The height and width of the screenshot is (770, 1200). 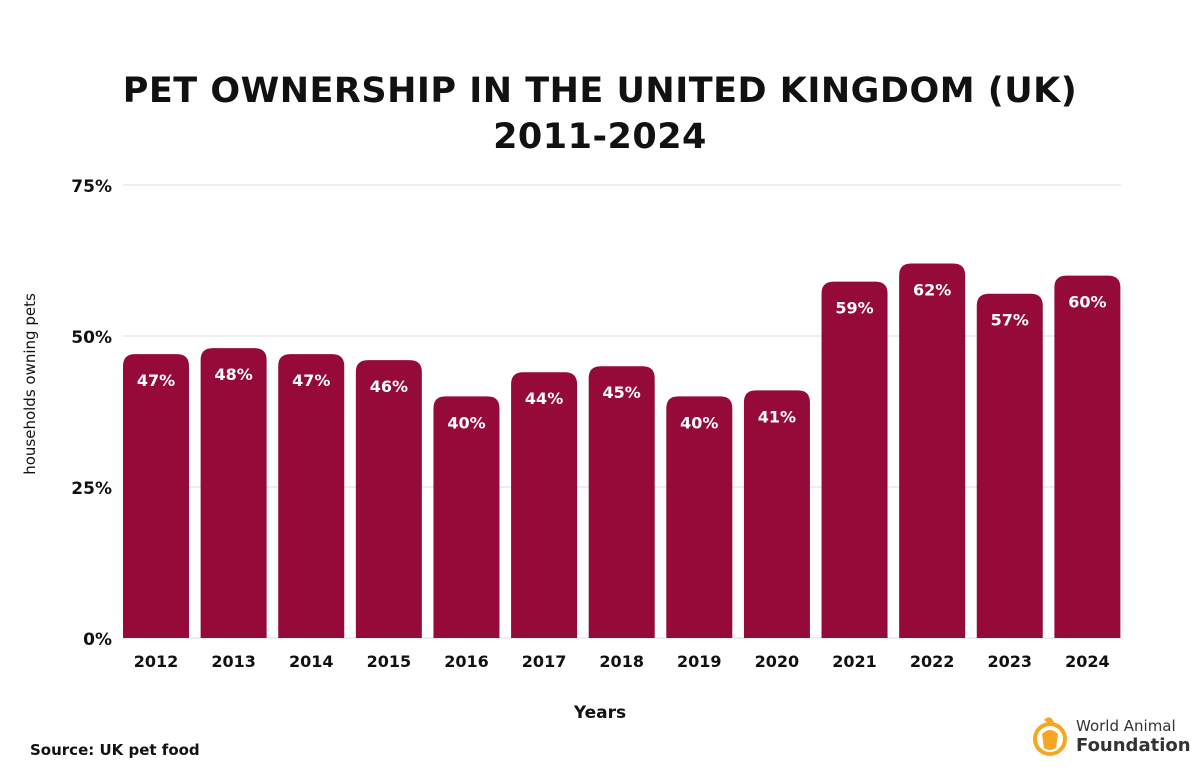 I want to click on bar-2019, so click(x=699, y=517).